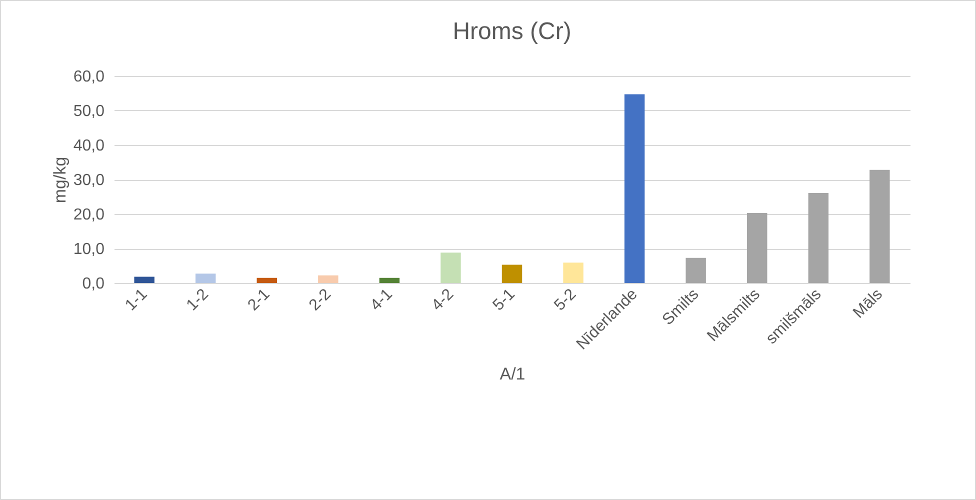  Describe the element at coordinates (512, 31) in the screenshot. I see `chart-title: Hroms (Cr)` at that location.